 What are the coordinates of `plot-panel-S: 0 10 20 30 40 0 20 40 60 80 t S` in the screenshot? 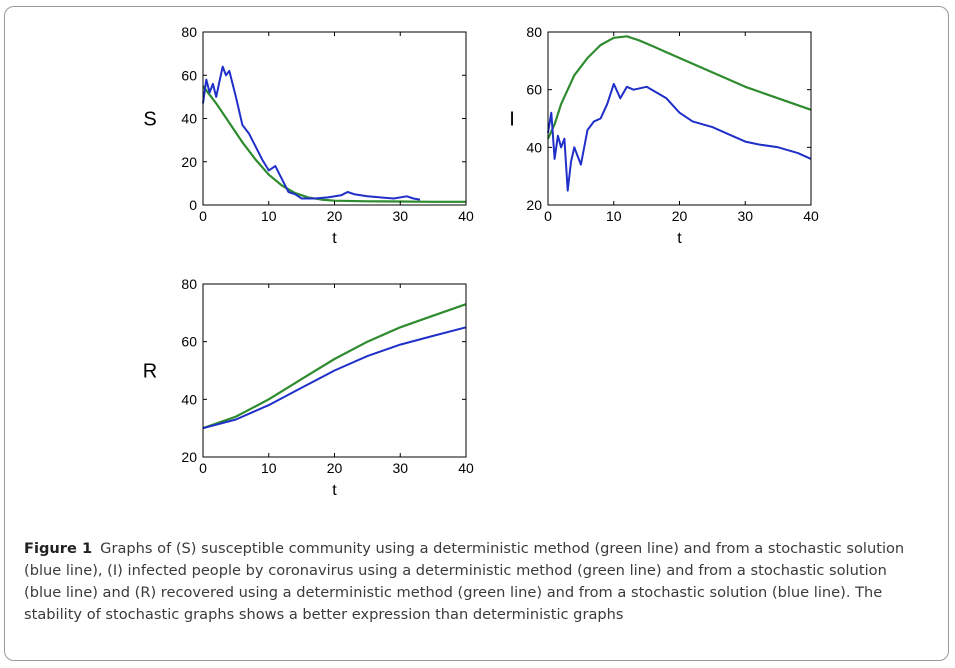 It's located at (308, 135).